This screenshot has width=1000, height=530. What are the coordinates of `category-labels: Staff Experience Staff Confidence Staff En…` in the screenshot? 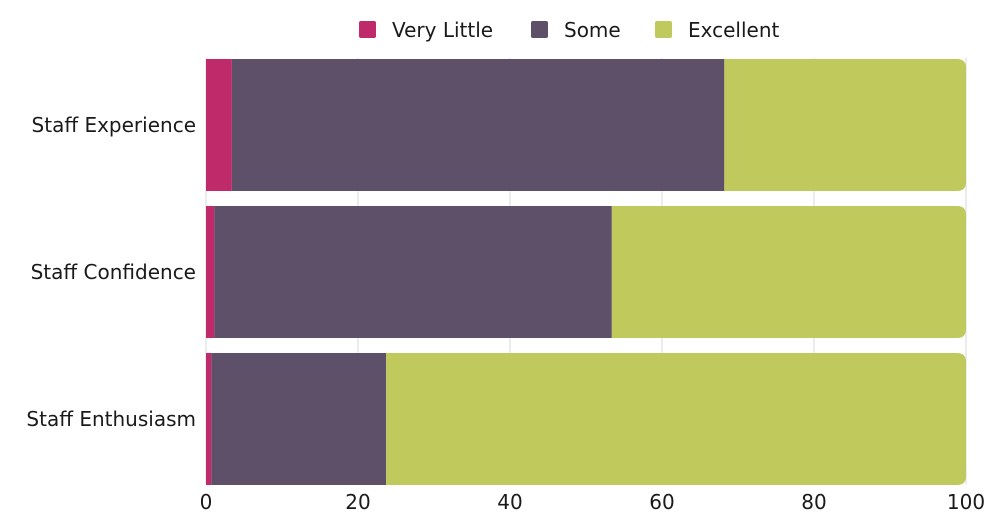 It's located at (111, 272).